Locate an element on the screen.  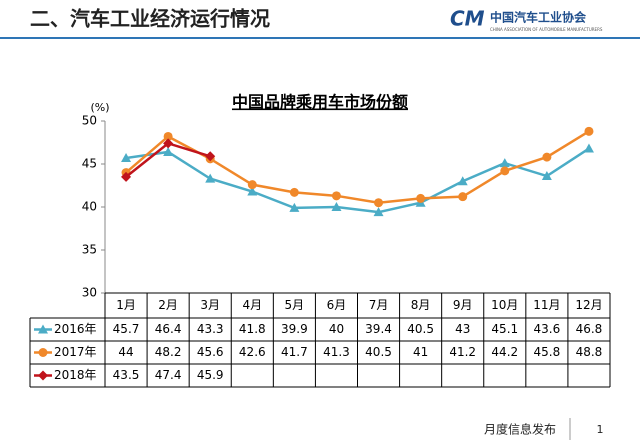
x-tick-label: 8月 is located at coordinates (421, 305).